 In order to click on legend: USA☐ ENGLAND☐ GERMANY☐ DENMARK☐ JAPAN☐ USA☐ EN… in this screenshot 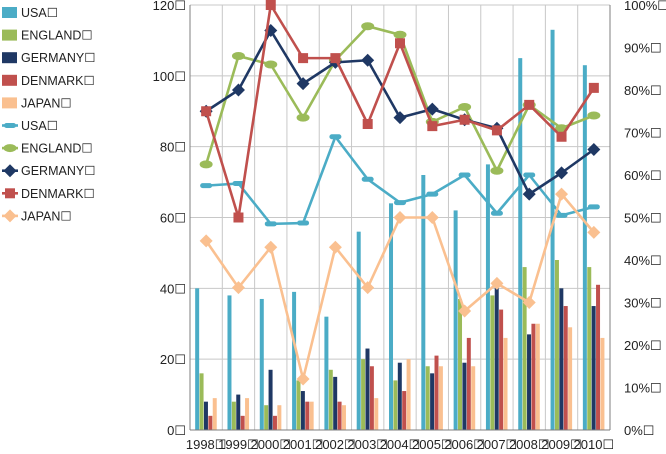, I will do `click(48, 114)`.